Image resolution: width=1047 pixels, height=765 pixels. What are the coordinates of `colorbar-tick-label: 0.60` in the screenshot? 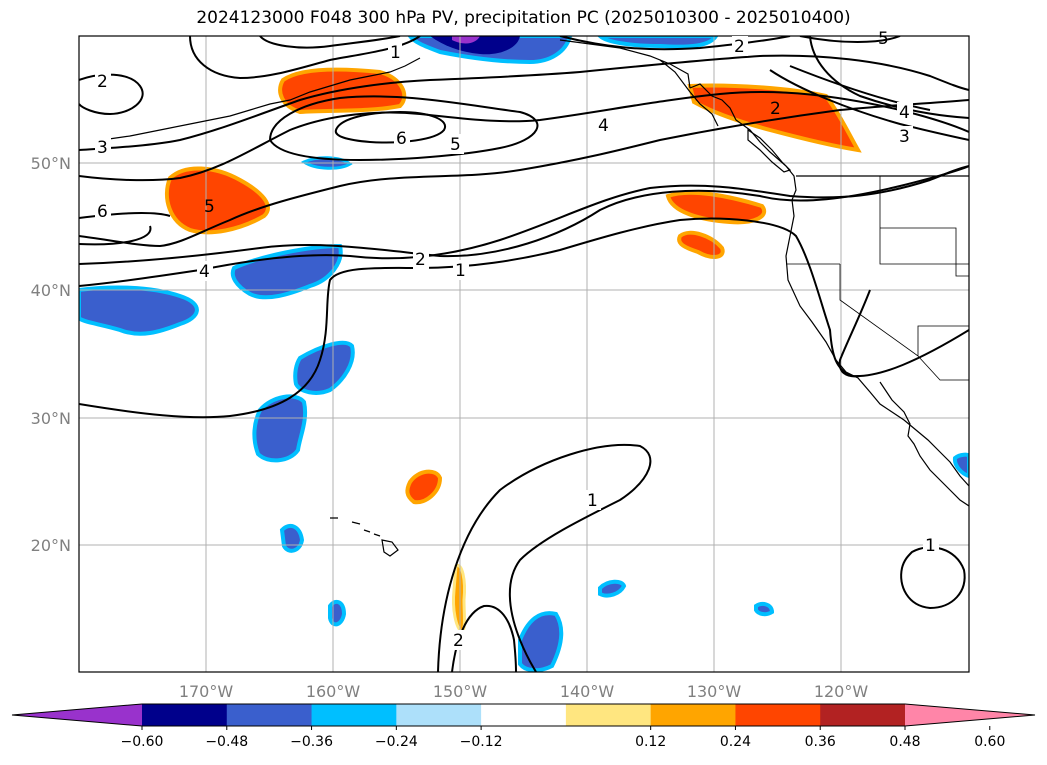 It's located at (989, 742).